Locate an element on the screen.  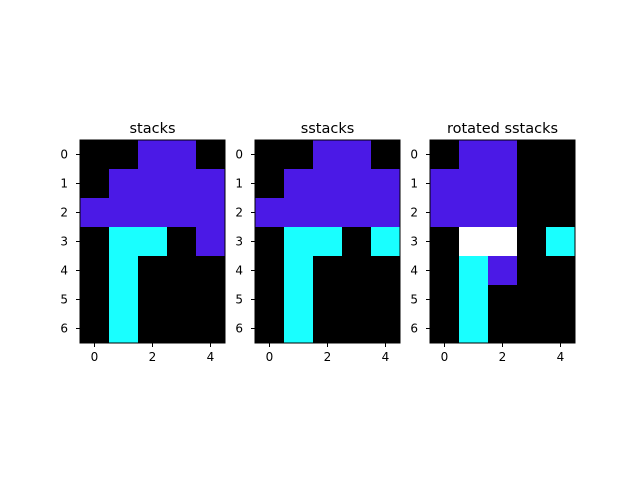
x-tick-label: 2 is located at coordinates (328, 357).